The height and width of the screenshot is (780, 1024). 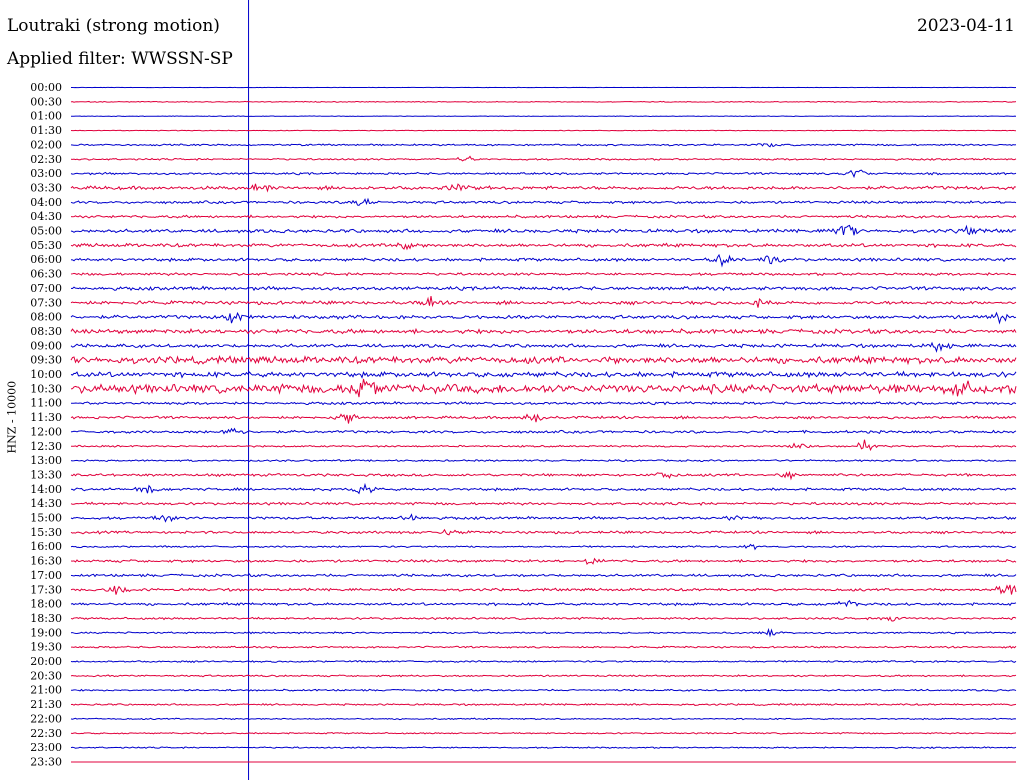 What do you see at coordinates (46, 87) in the screenshot?
I see `row-time-label: 00:00` at bounding box center [46, 87].